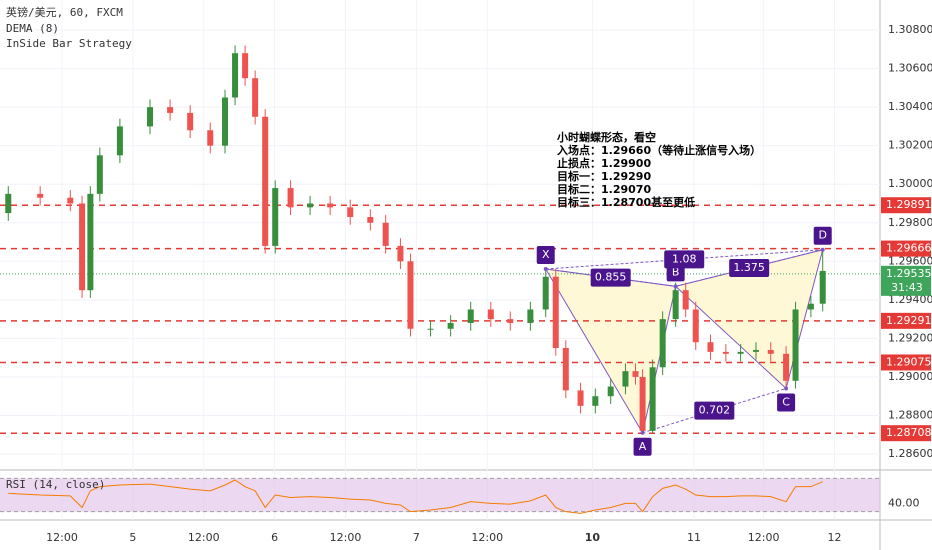 This screenshot has height=550, width=932. I want to click on x-tick-label: 12:00, so click(764, 537).